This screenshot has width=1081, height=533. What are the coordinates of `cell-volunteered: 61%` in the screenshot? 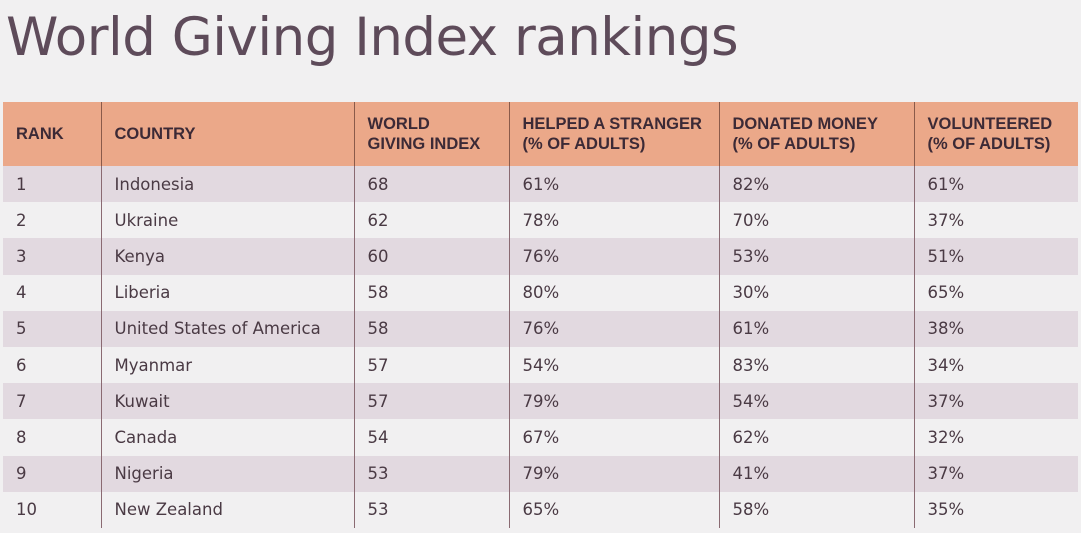 It's located at (996, 184).